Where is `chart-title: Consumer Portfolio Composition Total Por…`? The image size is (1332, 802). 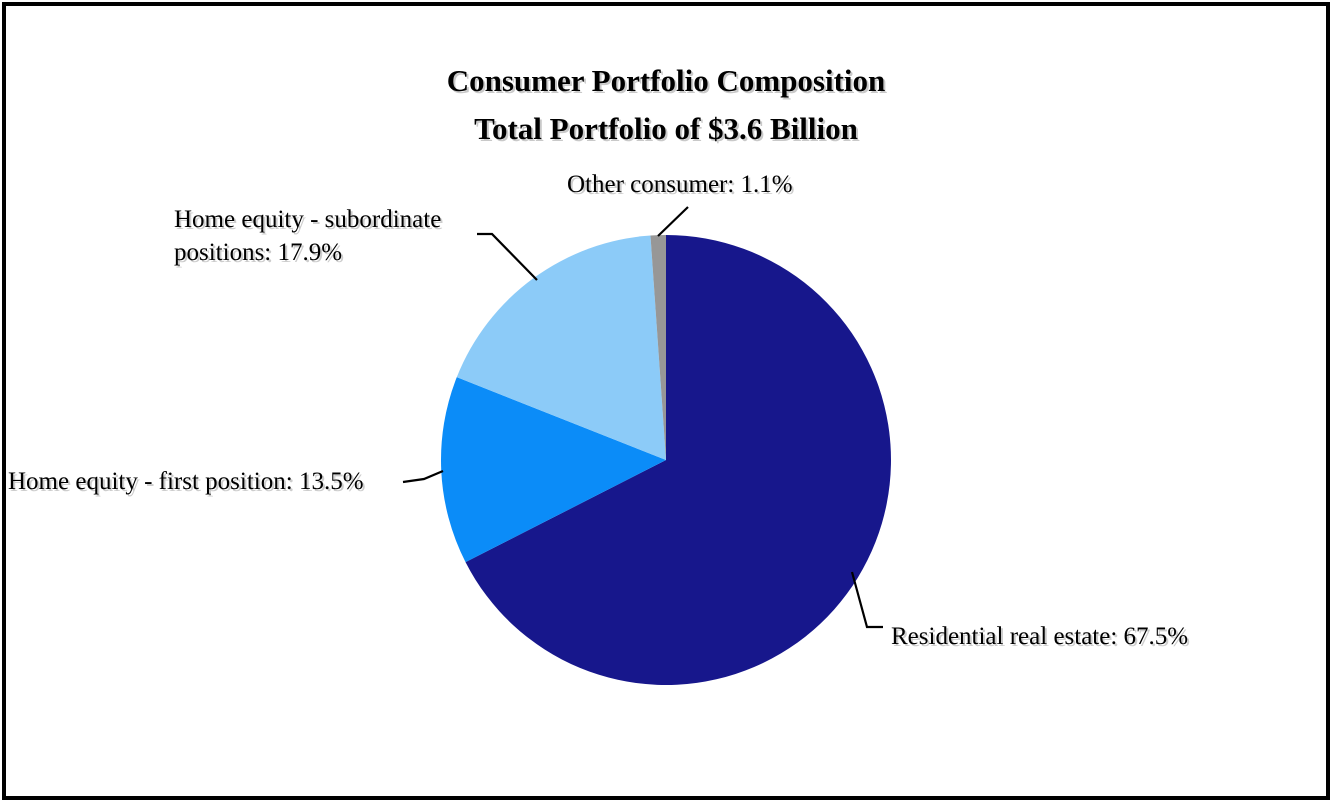
chart-title: Consumer Portfolio Composition Total Por… is located at coordinates (666, 105).